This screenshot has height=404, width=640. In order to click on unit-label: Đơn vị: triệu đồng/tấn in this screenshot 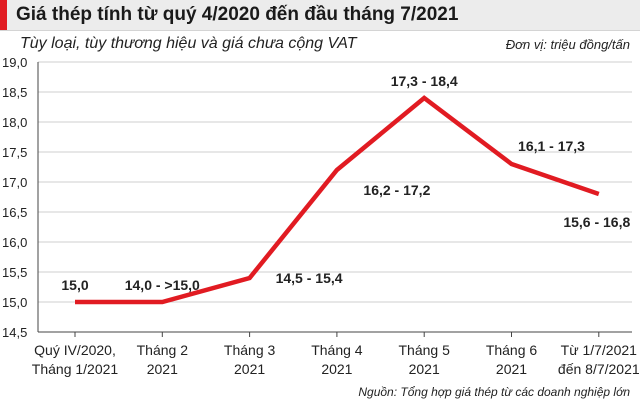, I will do `click(567, 44)`.